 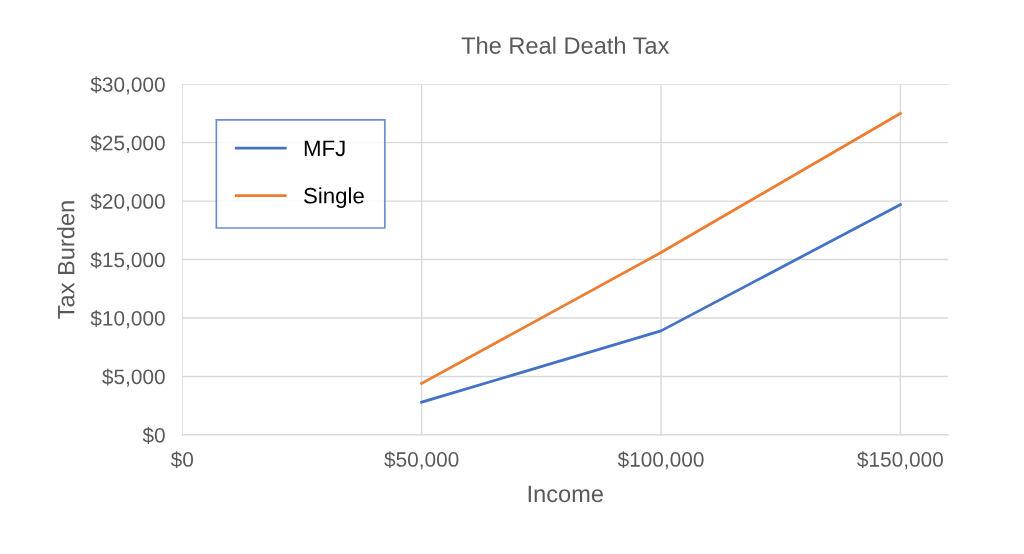 I want to click on y-tick-label: $0, so click(x=153, y=435).